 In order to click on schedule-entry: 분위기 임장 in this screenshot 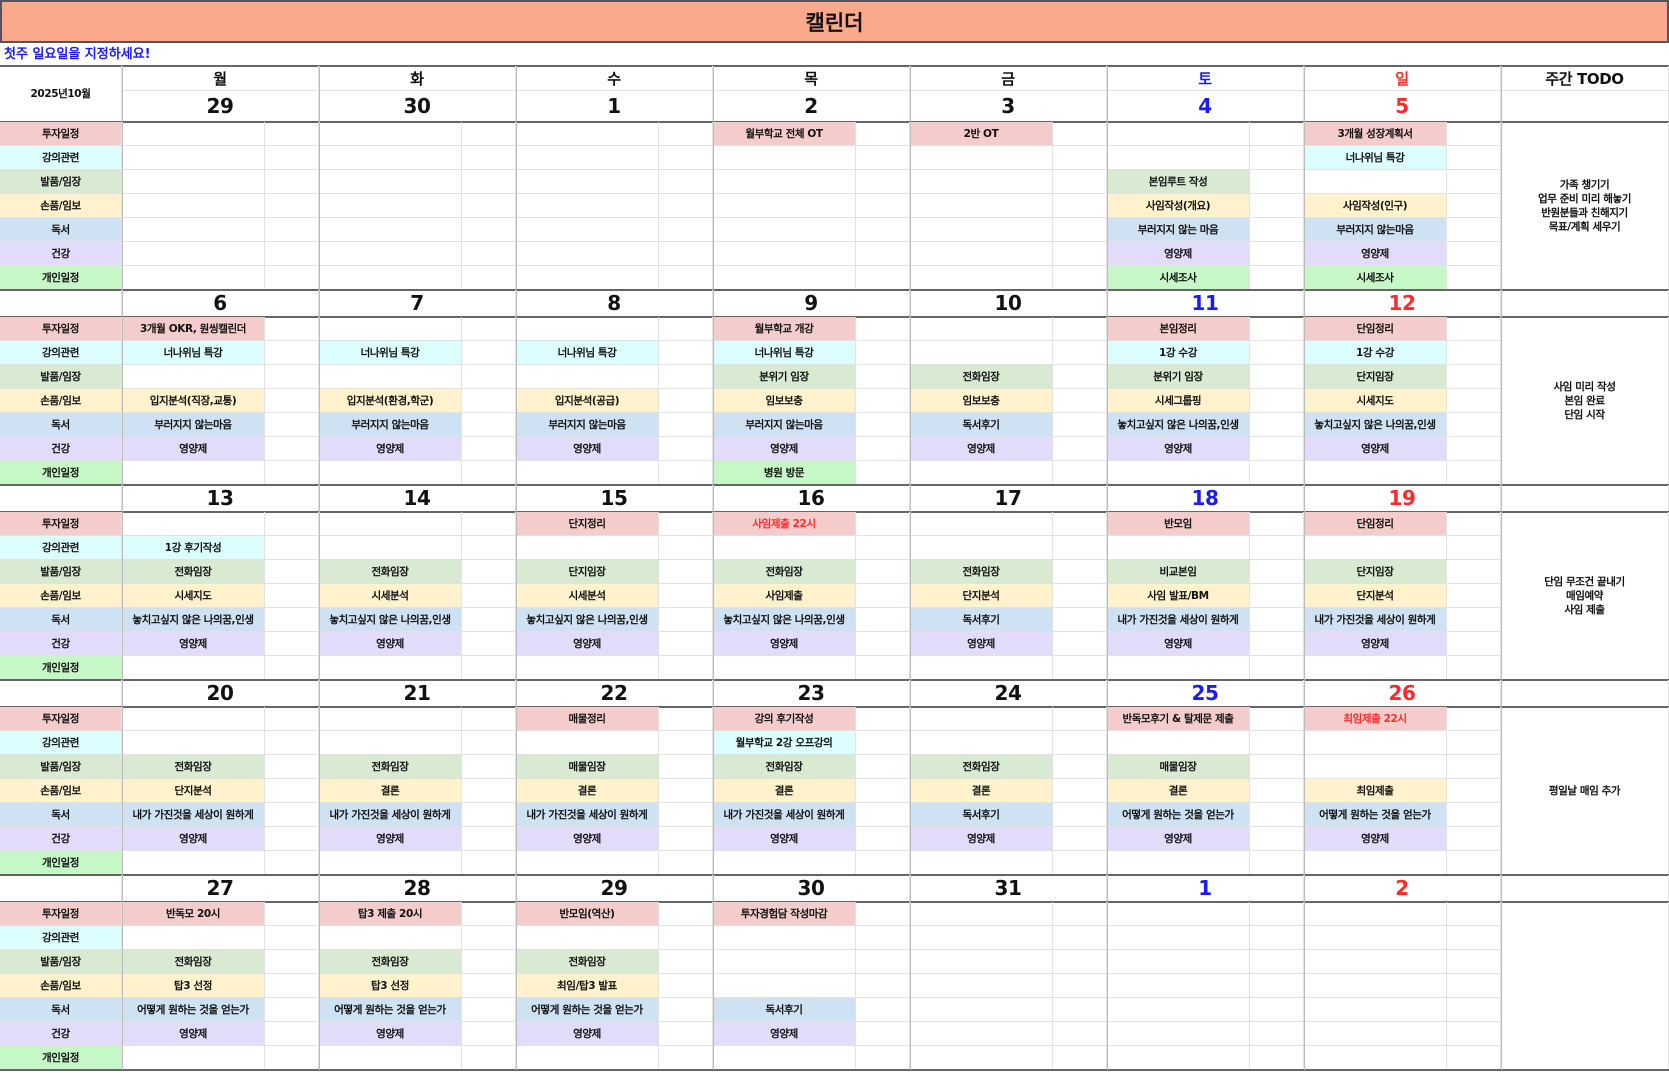, I will do `click(784, 377)`.